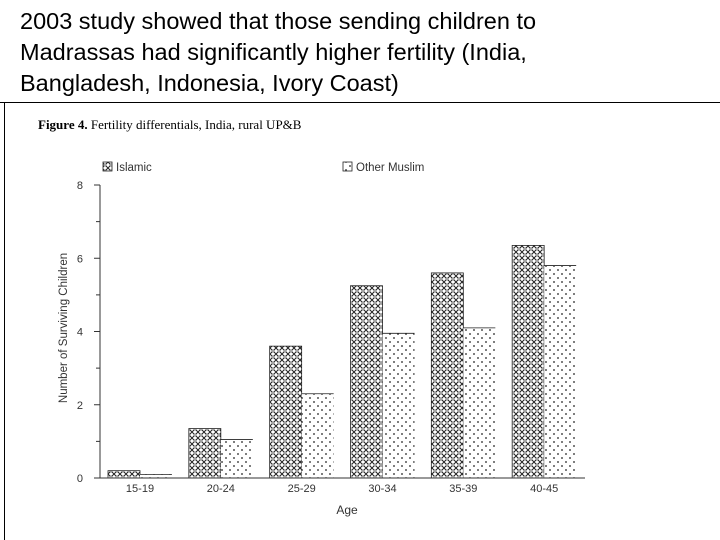 The height and width of the screenshot is (540, 720). What do you see at coordinates (382, 489) in the screenshot?
I see `x-tick-label: 30-34` at bounding box center [382, 489].